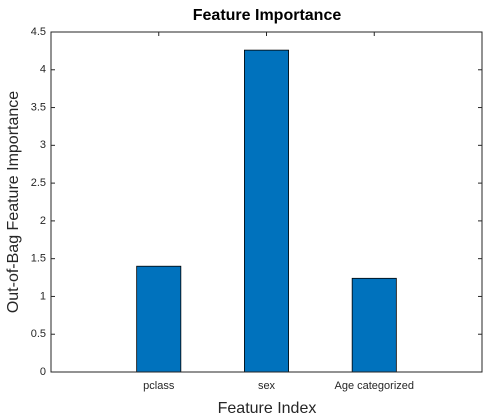  What do you see at coordinates (38, 259) in the screenshot?
I see `y-tick-label: 1.5` at bounding box center [38, 259].